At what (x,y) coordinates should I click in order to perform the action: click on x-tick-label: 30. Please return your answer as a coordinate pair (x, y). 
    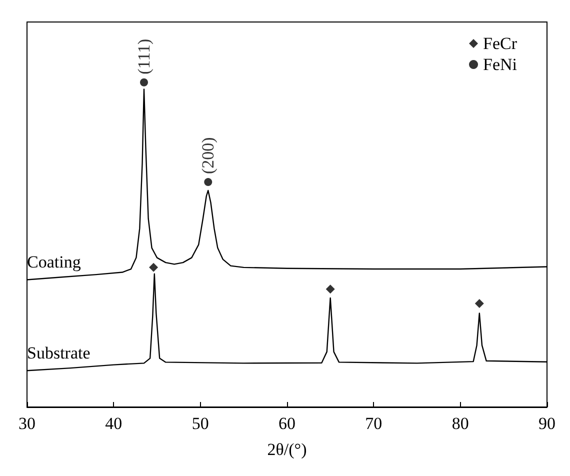
    Looking at the image, I should click on (27, 423).